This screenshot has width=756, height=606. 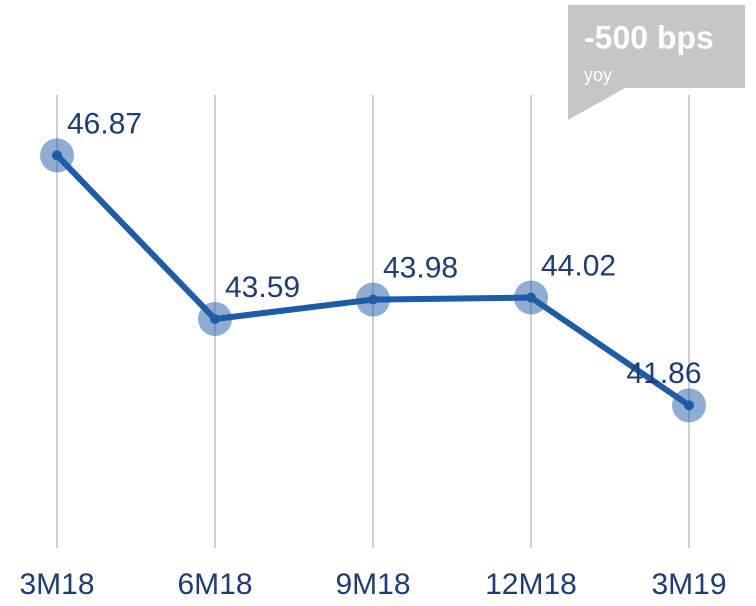 I want to click on annotation-headline: -500 bps, so click(x=649, y=37).